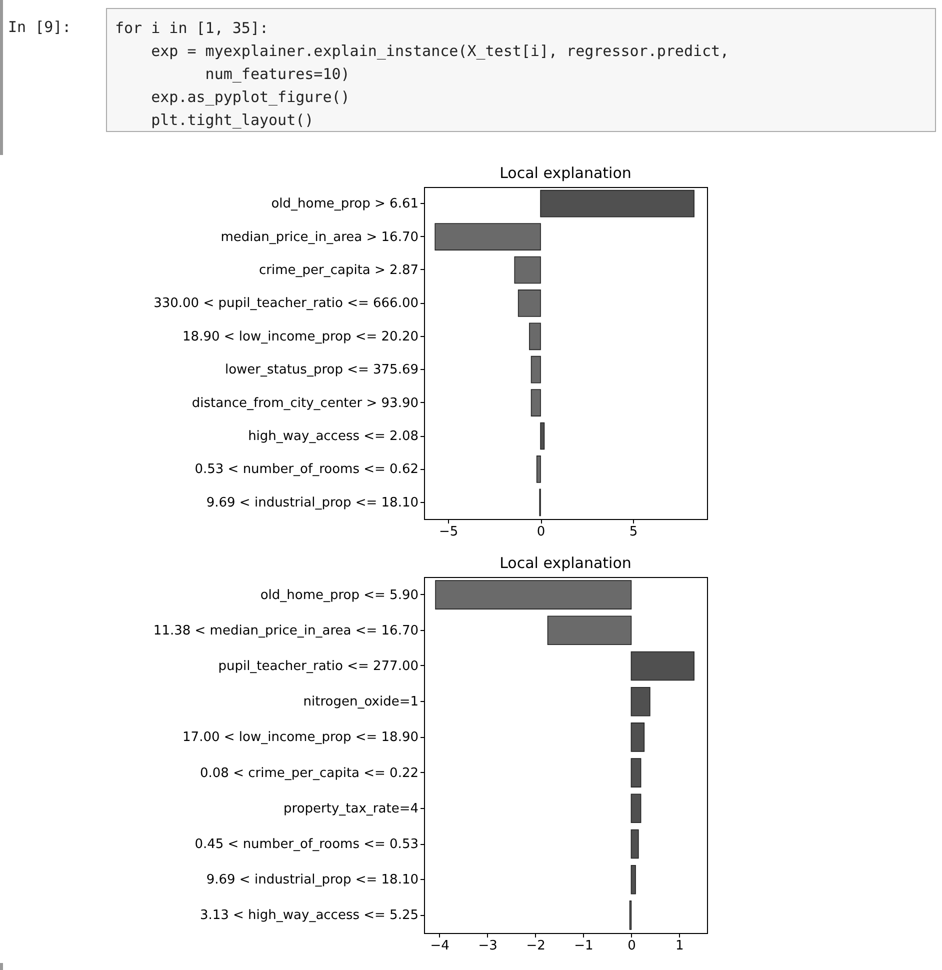 The image size is (942, 970). Describe the element at coordinates (306, 470) in the screenshot. I see `y-tick-label: 0.53 < number_of_rooms <= 0.62` at that location.